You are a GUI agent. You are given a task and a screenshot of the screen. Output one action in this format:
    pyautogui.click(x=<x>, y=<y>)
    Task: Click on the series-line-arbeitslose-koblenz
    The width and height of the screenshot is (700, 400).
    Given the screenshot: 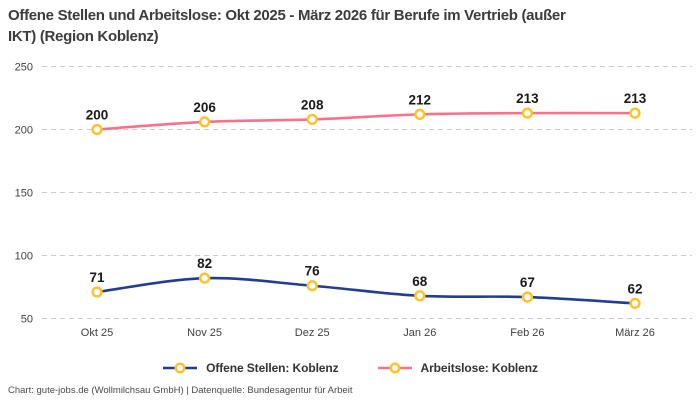 What is the action you would take?
    pyautogui.click(x=366, y=121)
    